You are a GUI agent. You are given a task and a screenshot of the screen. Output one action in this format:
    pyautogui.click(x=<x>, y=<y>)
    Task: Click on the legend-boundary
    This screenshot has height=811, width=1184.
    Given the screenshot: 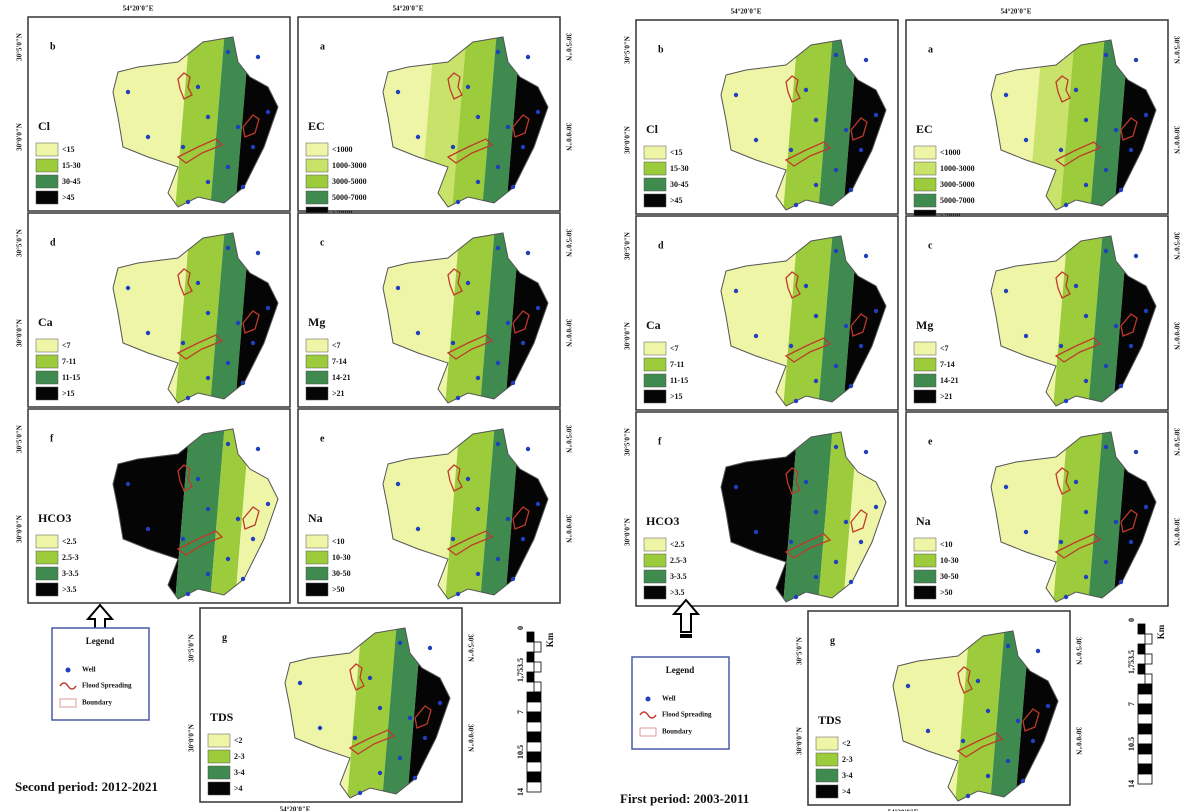 What is the action you would take?
    pyautogui.click(x=648, y=732)
    